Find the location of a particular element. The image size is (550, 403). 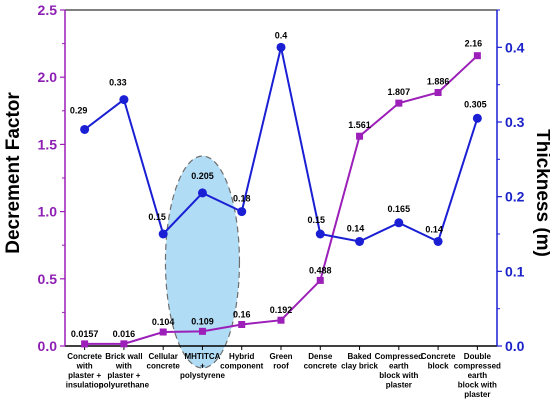

category-label-line: Hybrid is located at coordinates (241, 356).